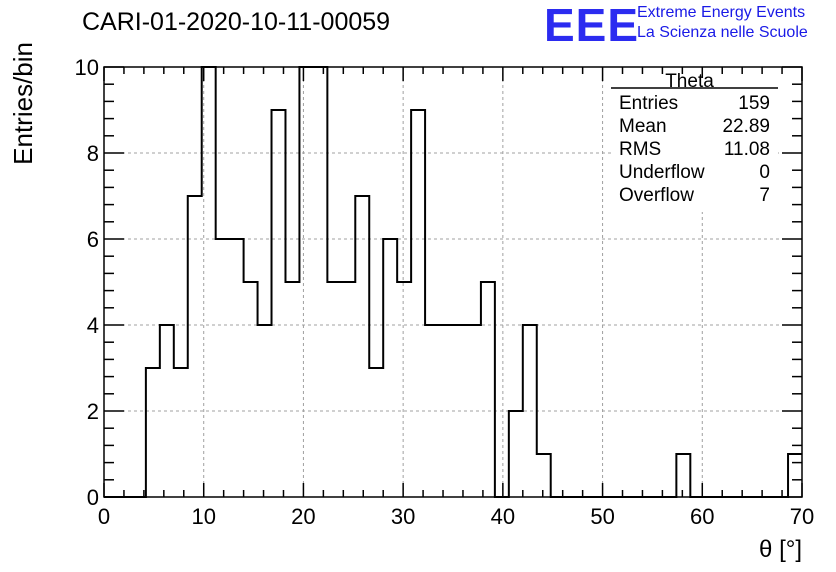 The height and width of the screenshot is (572, 836). I want to click on stats-label: Underflow, so click(662, 172).